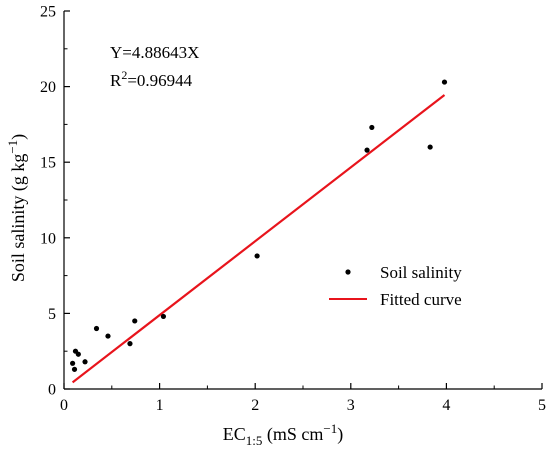  Describe the element at coordinates (18, 137) in the screenshot. I see `y-axis-title-end: )` at that location.